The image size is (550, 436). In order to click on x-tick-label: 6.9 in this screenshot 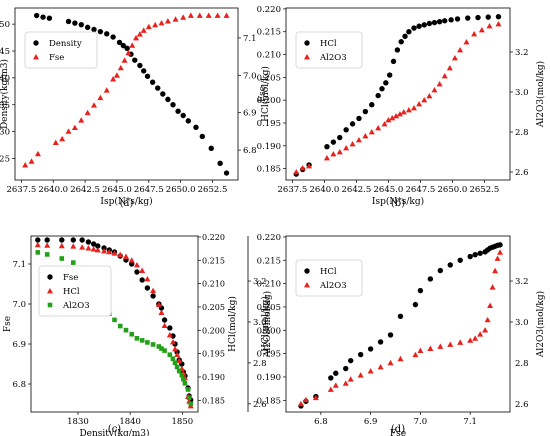, I will do `click(371, 422)`.